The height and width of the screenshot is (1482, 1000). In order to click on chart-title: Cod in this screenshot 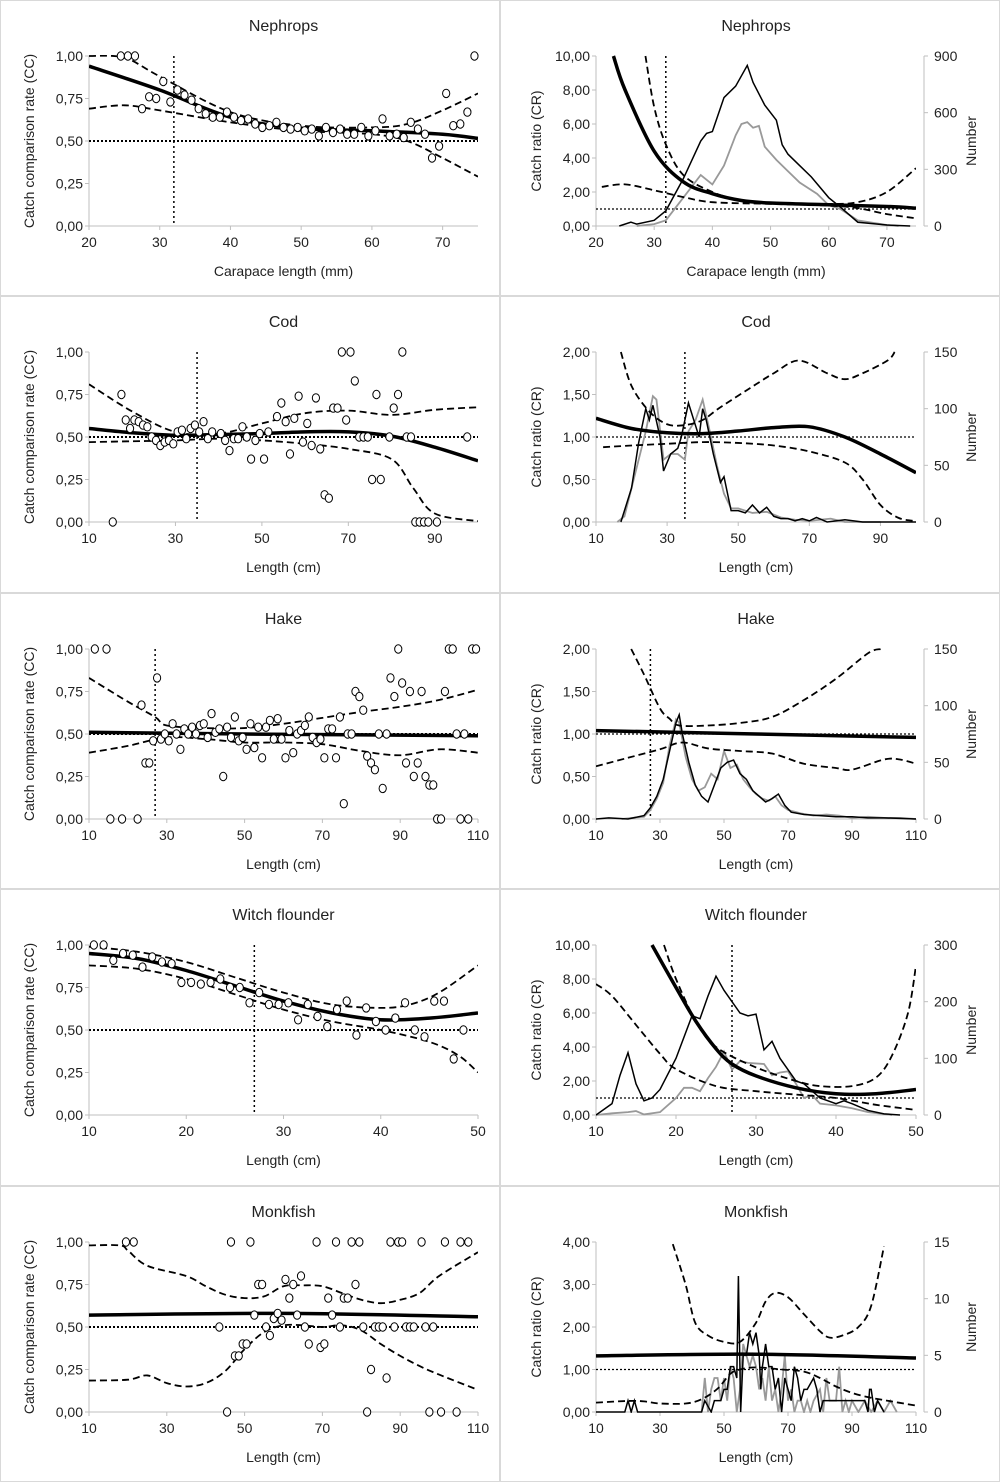, I will do `click(755, 322)`.